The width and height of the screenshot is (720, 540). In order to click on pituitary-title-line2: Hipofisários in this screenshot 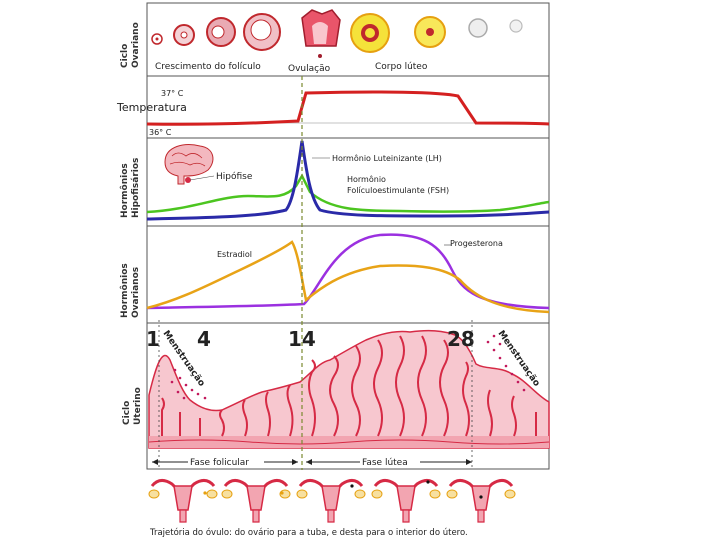, I will do `click(136, 188)`.